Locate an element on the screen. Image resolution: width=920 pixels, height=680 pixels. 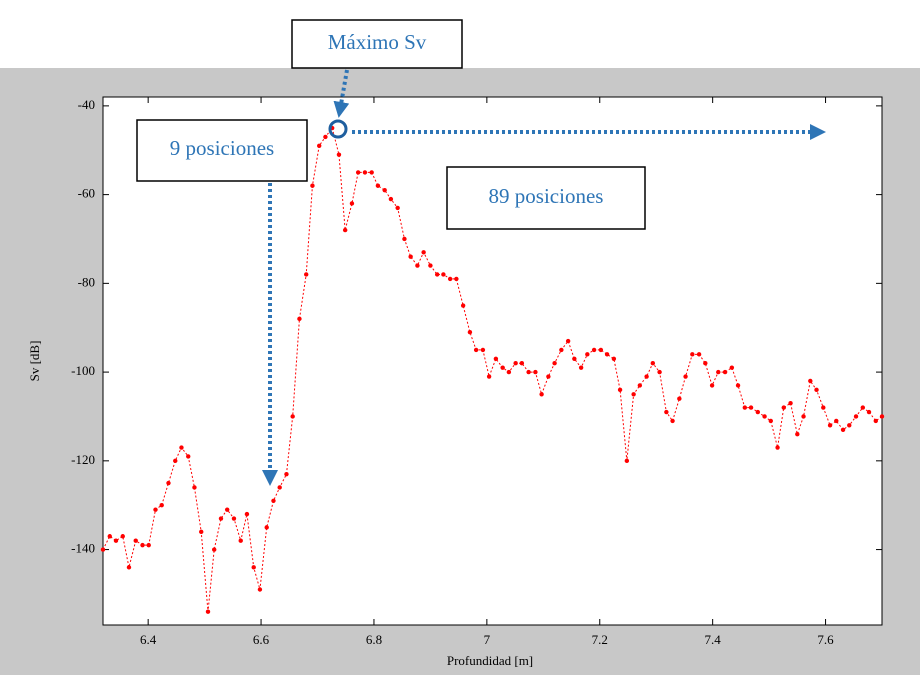
y-tick-label: -100 is located at coordinates (83, 370).